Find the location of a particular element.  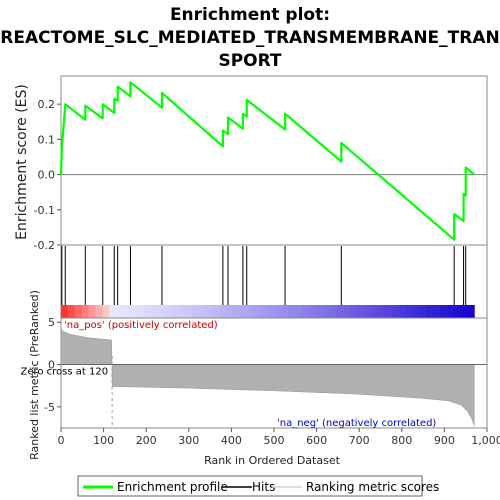

x-axis-label: Rank in Ordered Dataset is located at coordinates (272, 460).